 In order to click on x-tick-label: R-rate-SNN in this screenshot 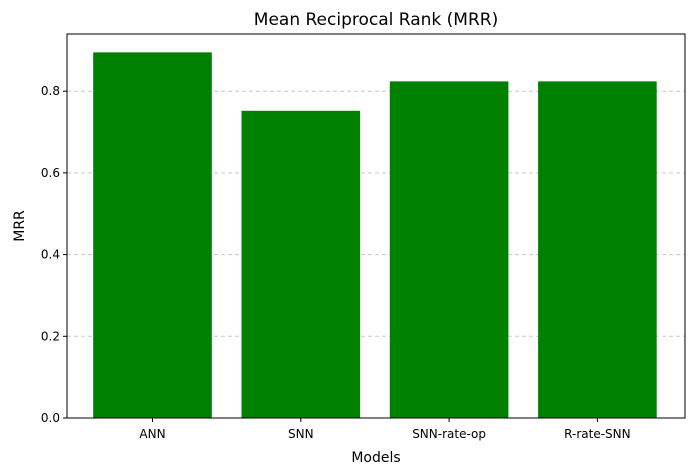, I will do `click(597, 434)`.